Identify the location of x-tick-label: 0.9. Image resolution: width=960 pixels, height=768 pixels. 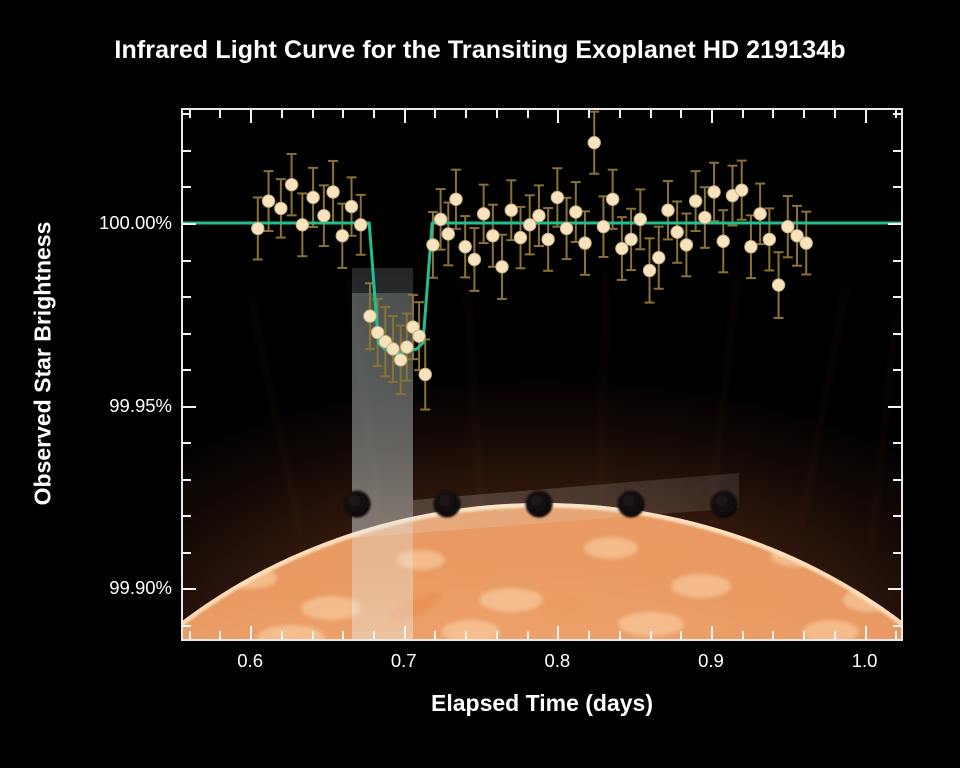
(711, 660).